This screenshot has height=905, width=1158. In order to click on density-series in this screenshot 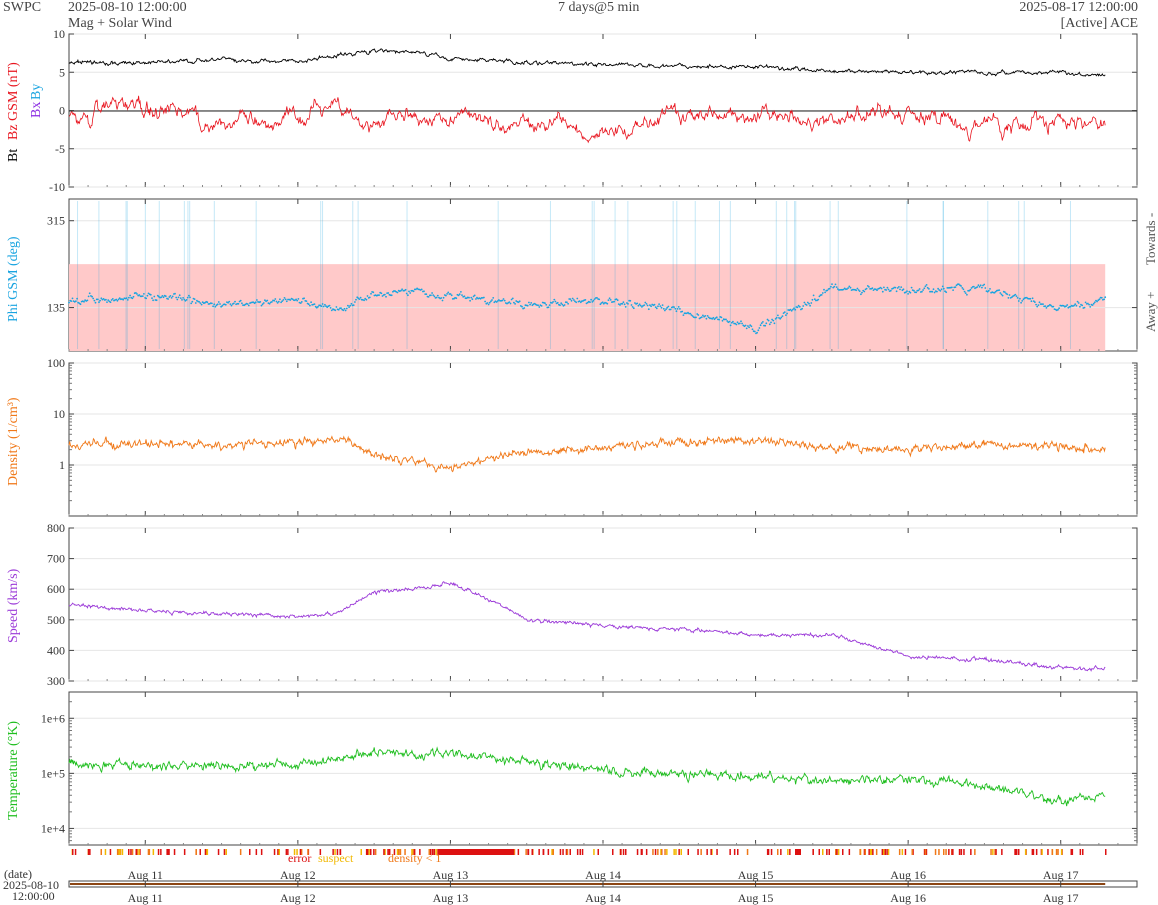, I will do `click(587, 454)`.